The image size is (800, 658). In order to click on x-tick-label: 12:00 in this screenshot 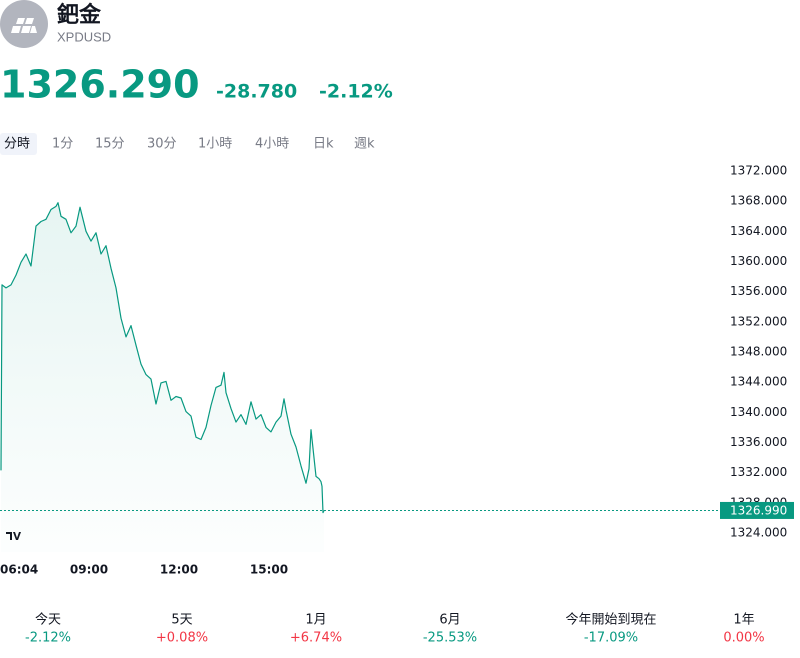, I will do `click(179, 570)`.